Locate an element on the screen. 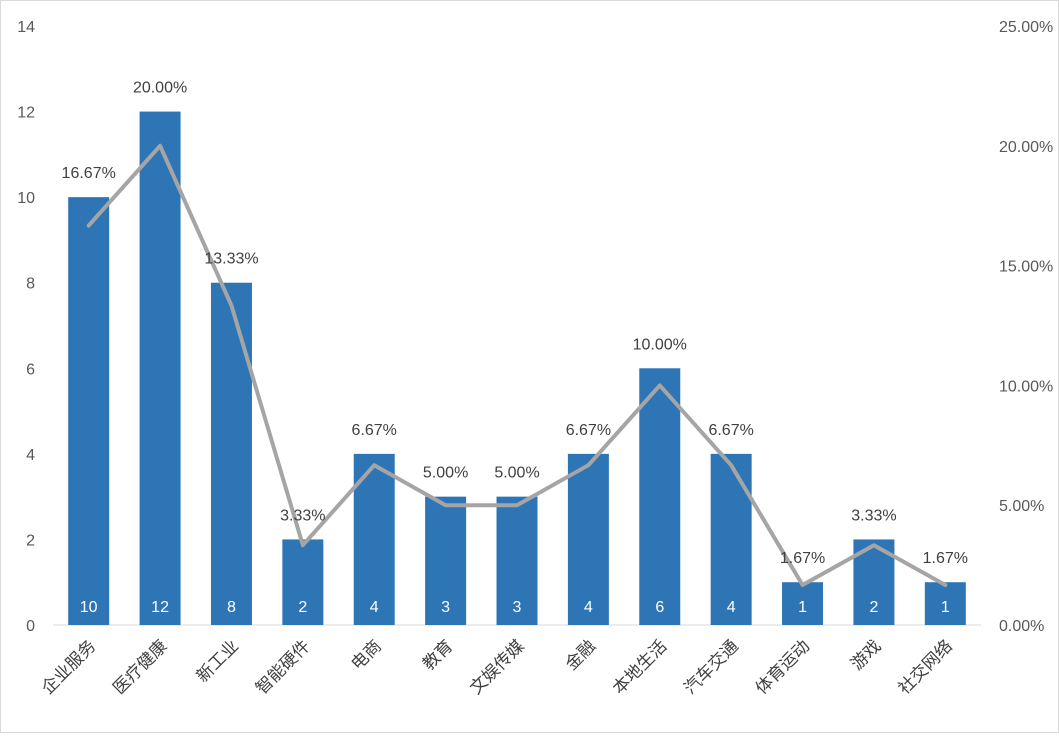  x-category-label: 金融 is located at coordinates (580, 654).